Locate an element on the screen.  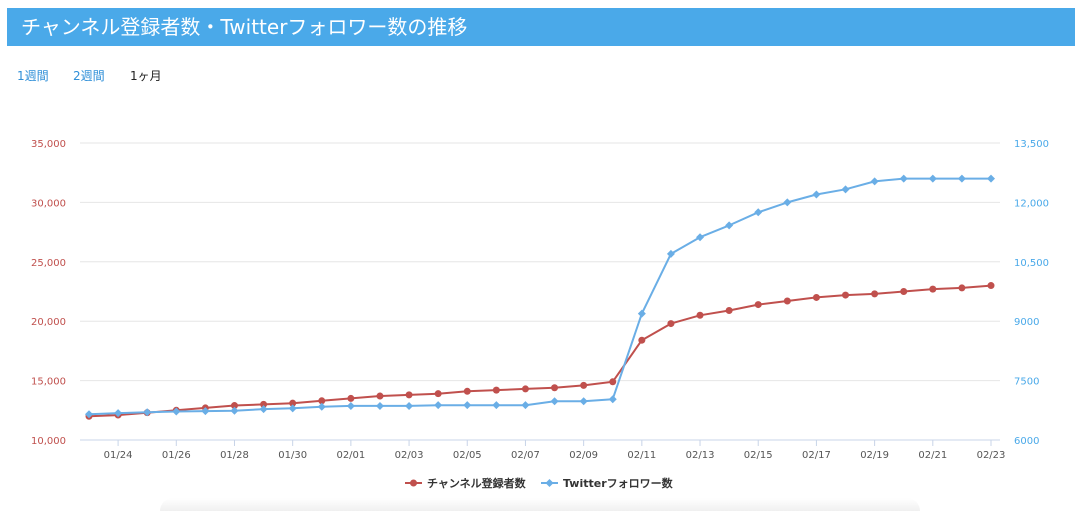
x-tick-label: 02/13 is located at coordinates (700, 455).